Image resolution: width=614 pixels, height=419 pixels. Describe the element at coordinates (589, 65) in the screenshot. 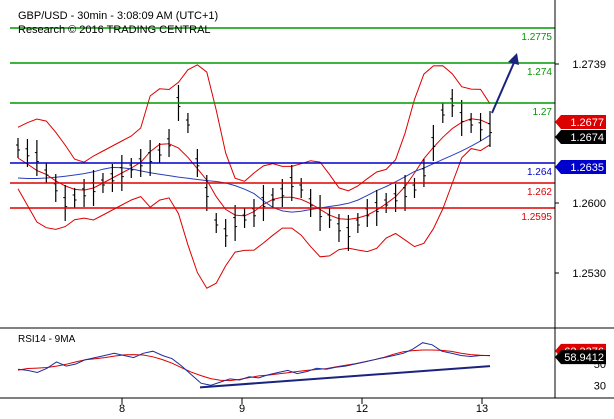

I see `y-tick-label: 1.2739` at that location.